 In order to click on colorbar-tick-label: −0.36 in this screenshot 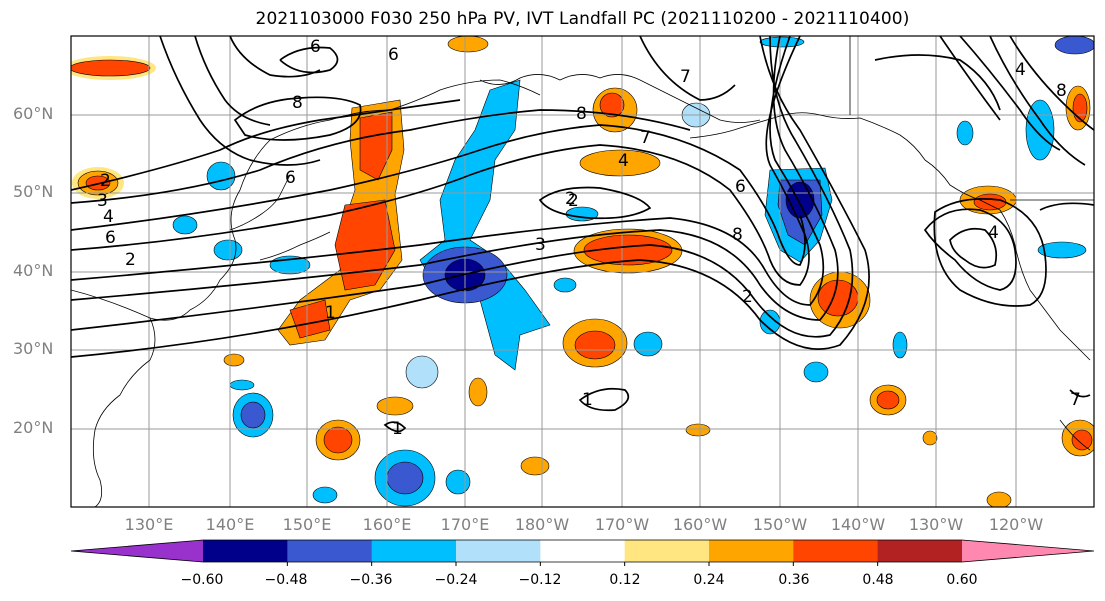, I will do `click(371, 580)`.